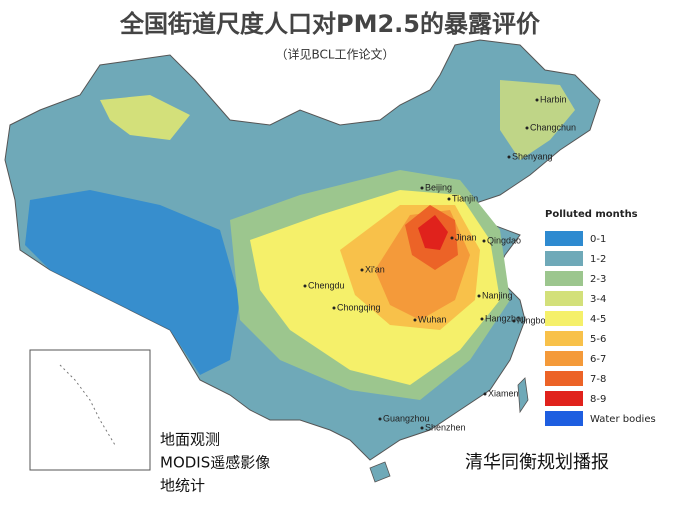  What do you see at coordinates (466, 237) in the screenshot?
I see `city-label: Jinan` at bounding box center [466, 237].